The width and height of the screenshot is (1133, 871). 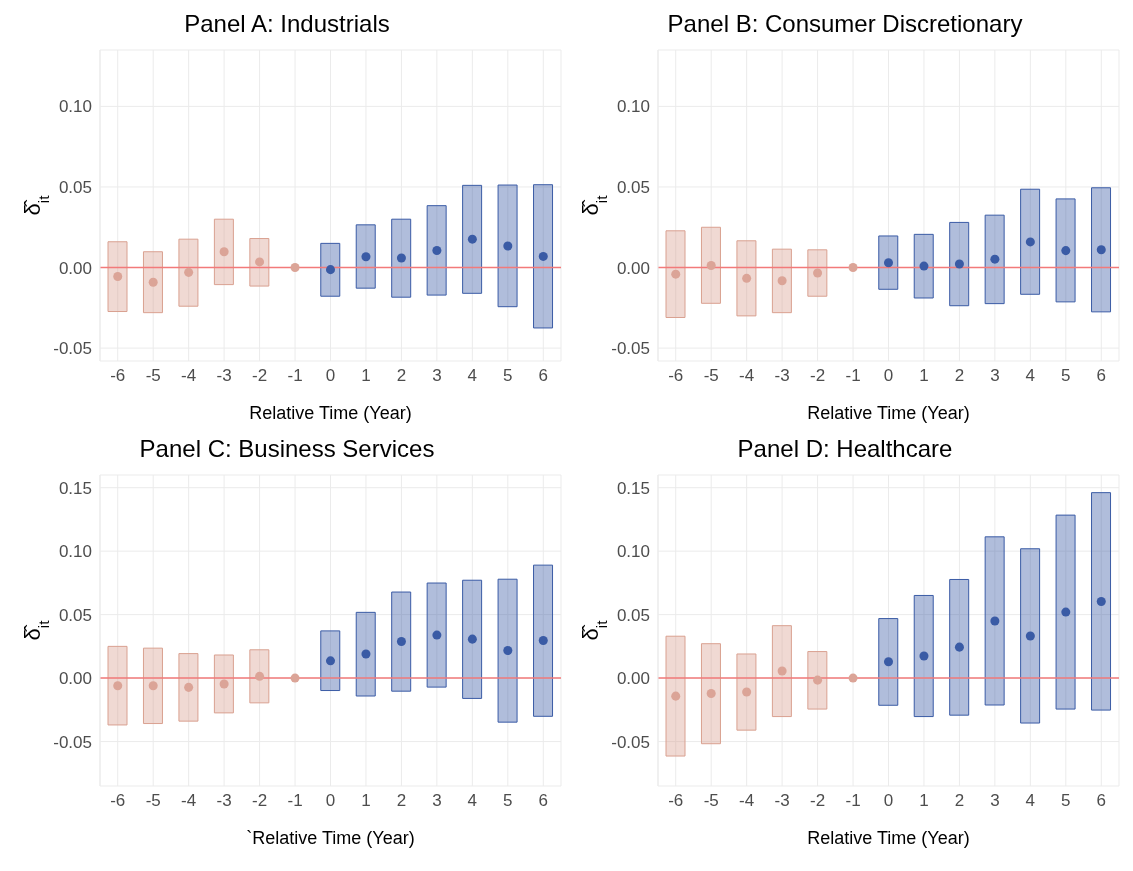 I want to click on y-tick-label: 0.10, so click(x=633, y=552).